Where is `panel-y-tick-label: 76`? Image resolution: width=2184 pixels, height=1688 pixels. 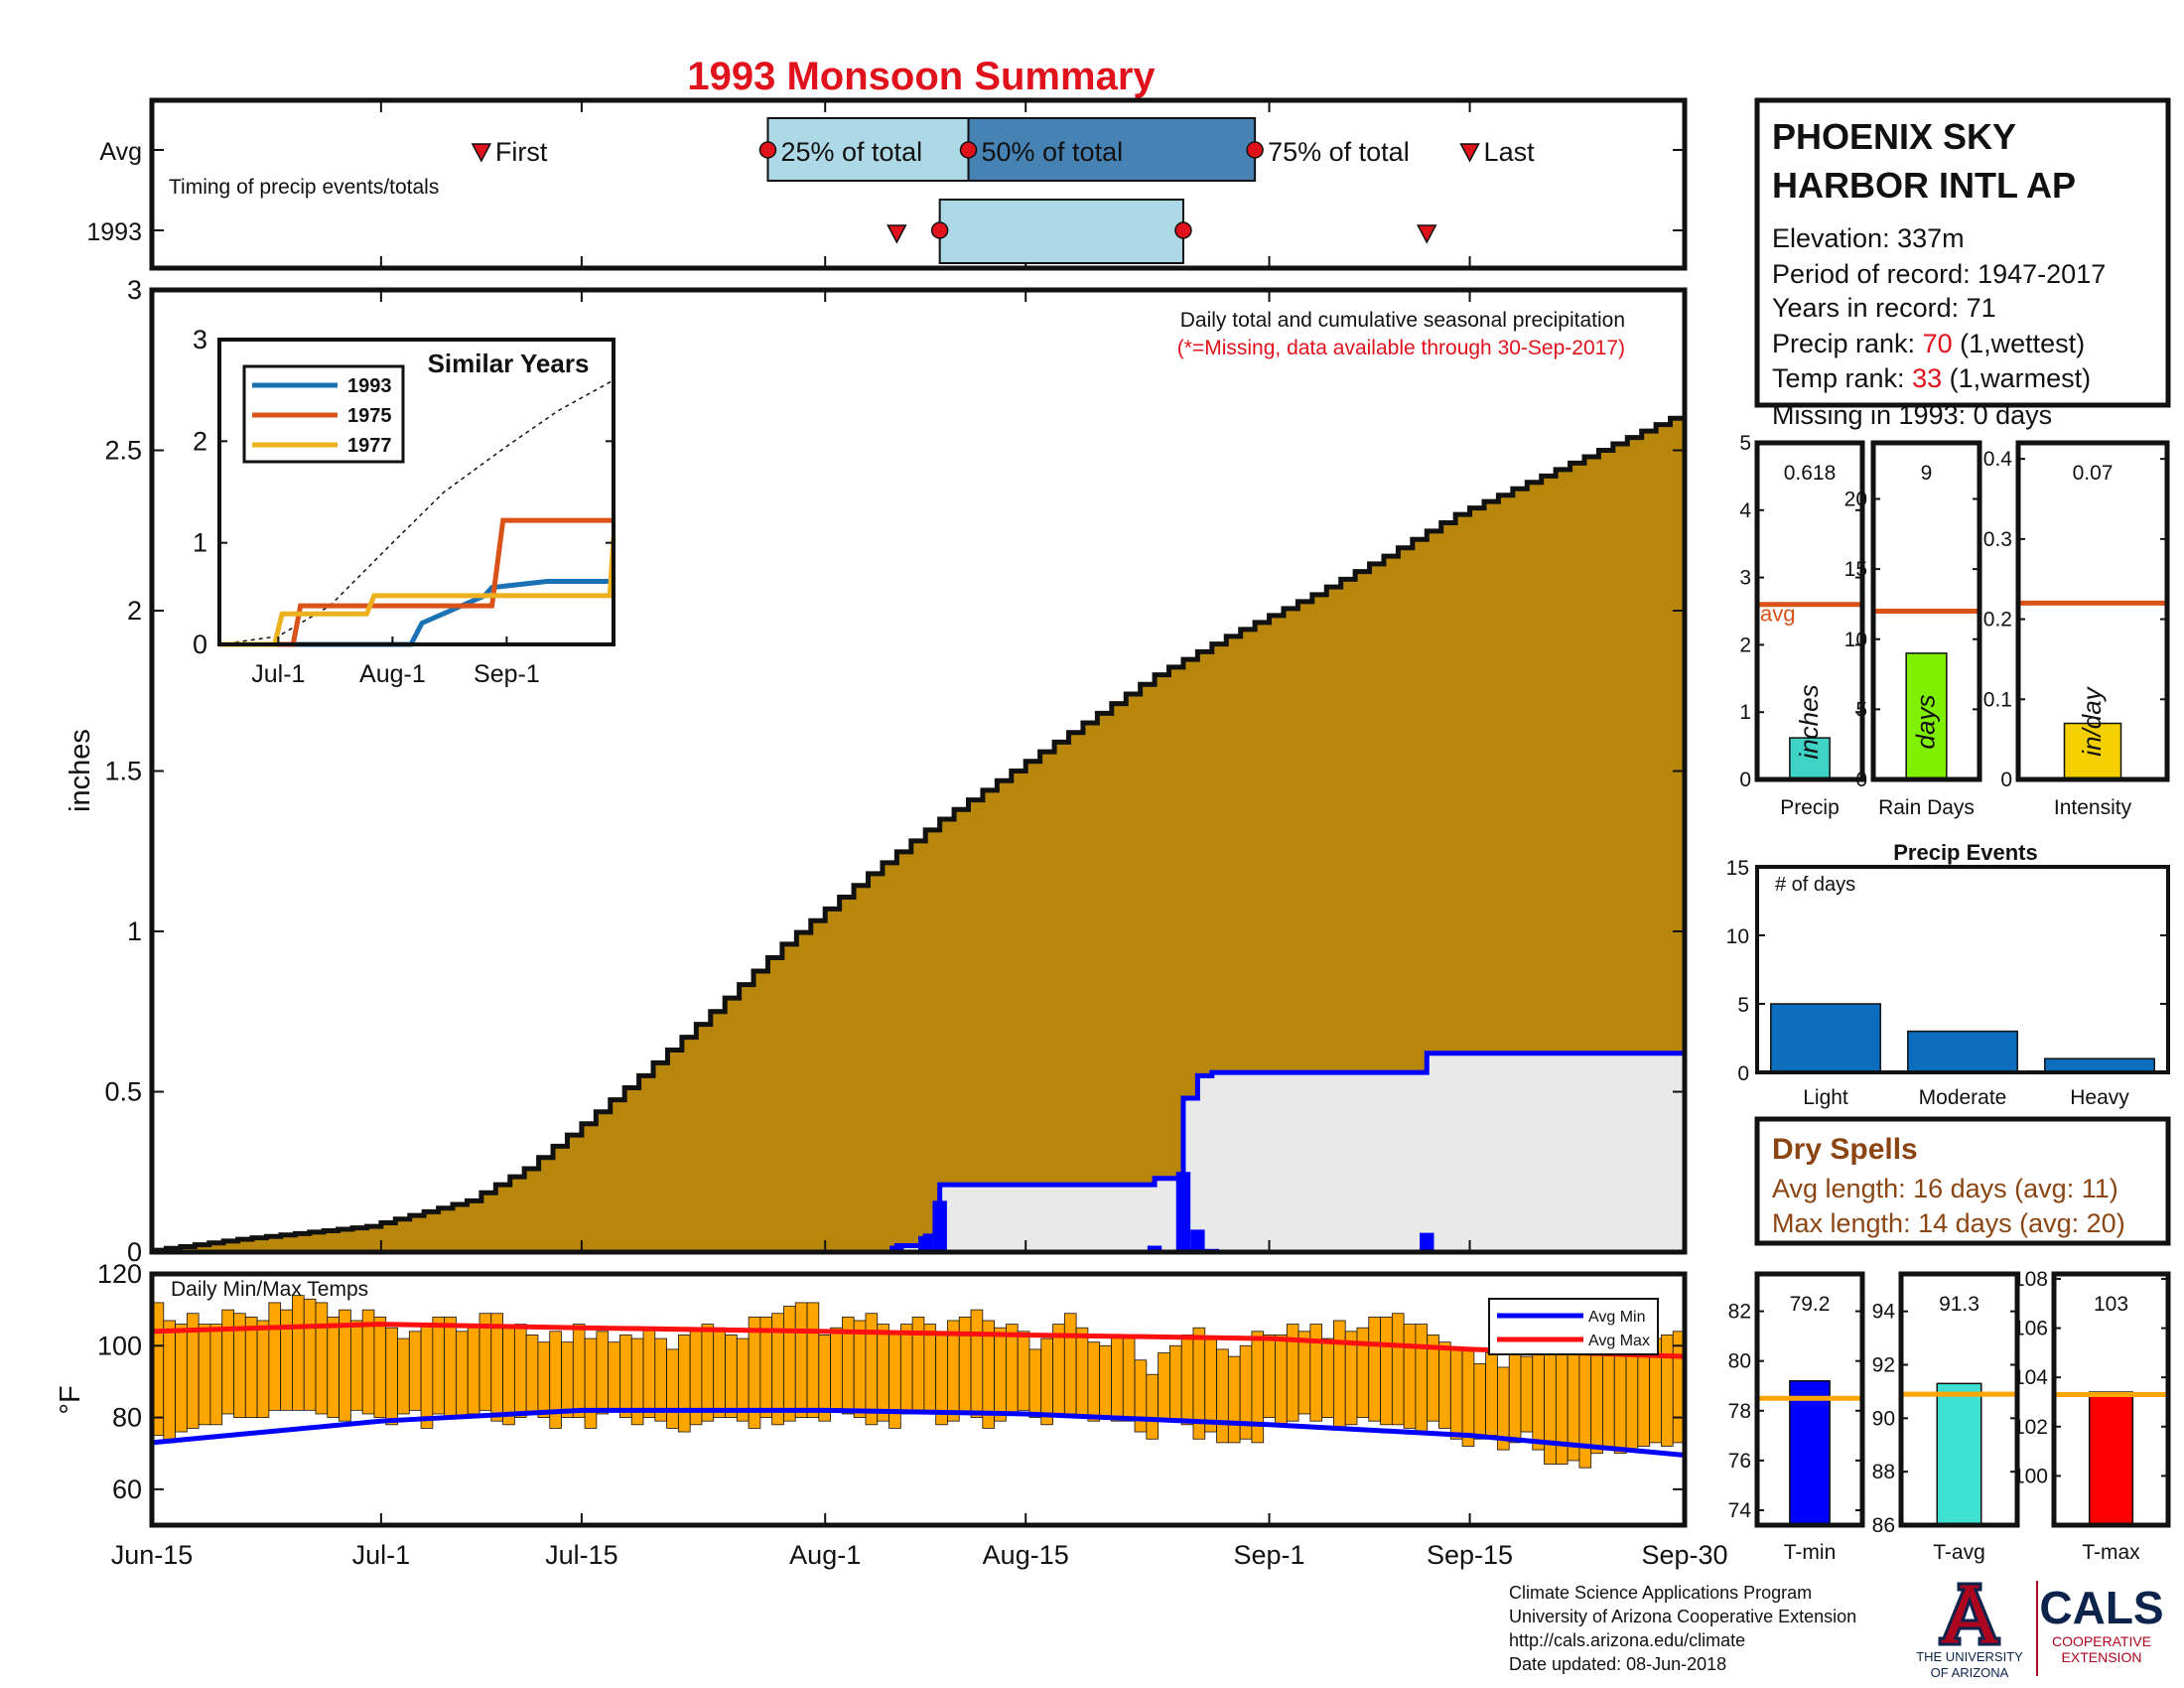
panel-y-tick-label: 76 is located at coordinates (1739, 1461).